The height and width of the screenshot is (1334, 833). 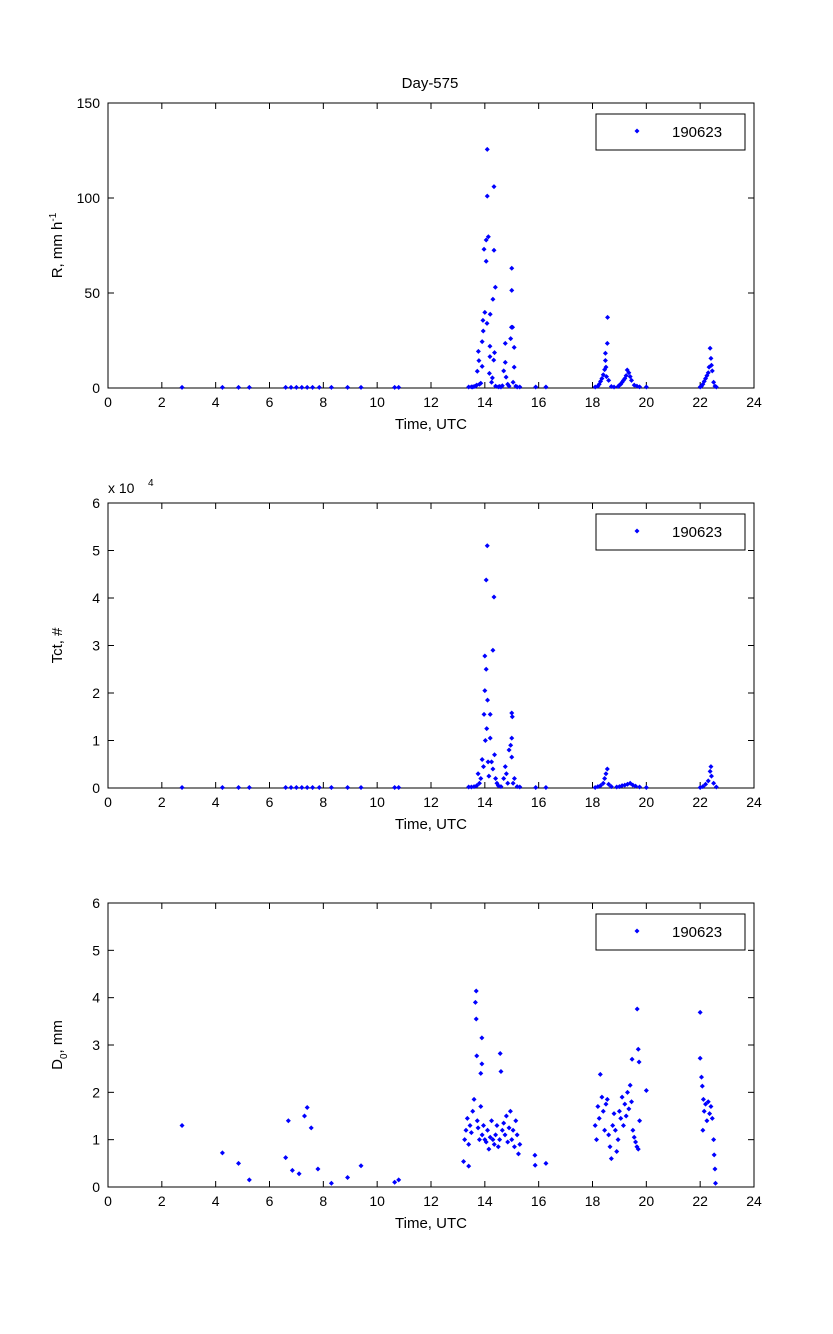 What do you see at coordinates (89, 103) in the screenshot?
I see `y-tick-label: 150` at bounding box center [89, 103].